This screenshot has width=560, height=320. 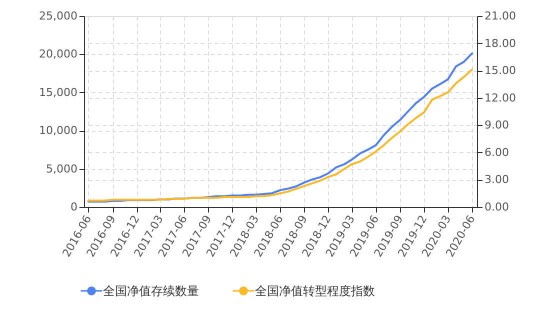 I want to click on y2-tick-label: 3.00, so click(x=496, y=179).